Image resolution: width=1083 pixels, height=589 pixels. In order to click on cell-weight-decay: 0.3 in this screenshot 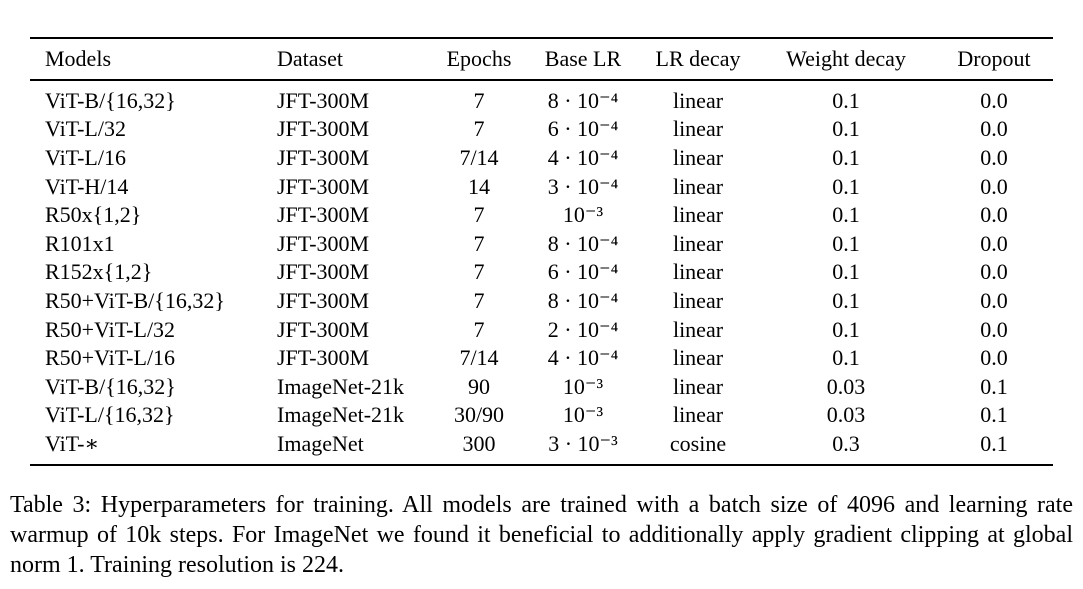, I will do `click(846, 443)`.